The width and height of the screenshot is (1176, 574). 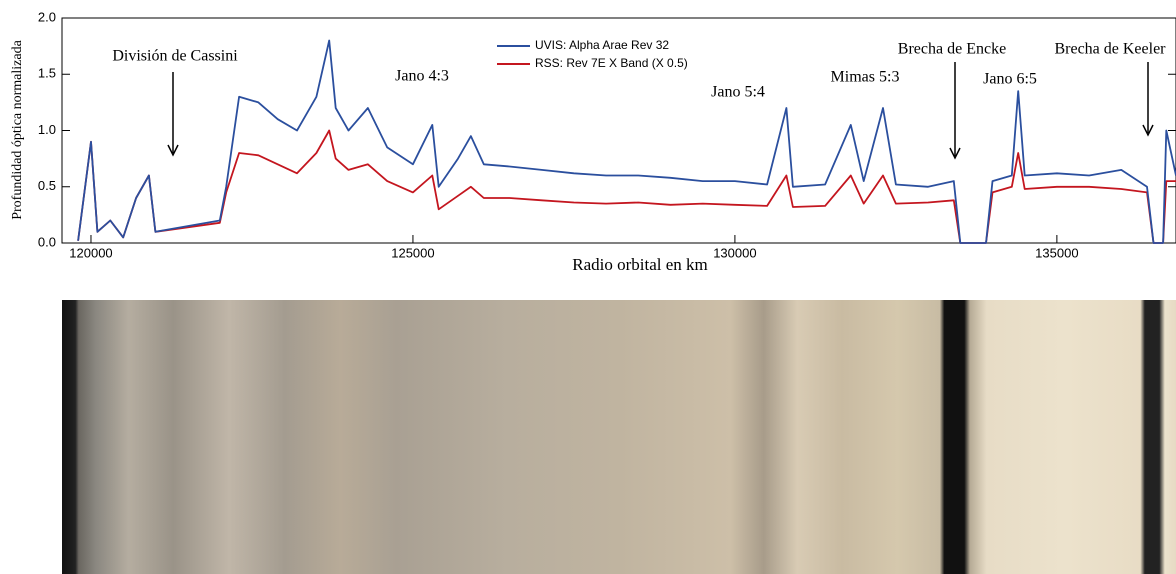 What do you see at coordinates (1056, 252) in the screenshot?
I see `x-tick-label: 135000` at bounding box center [1056, 252].